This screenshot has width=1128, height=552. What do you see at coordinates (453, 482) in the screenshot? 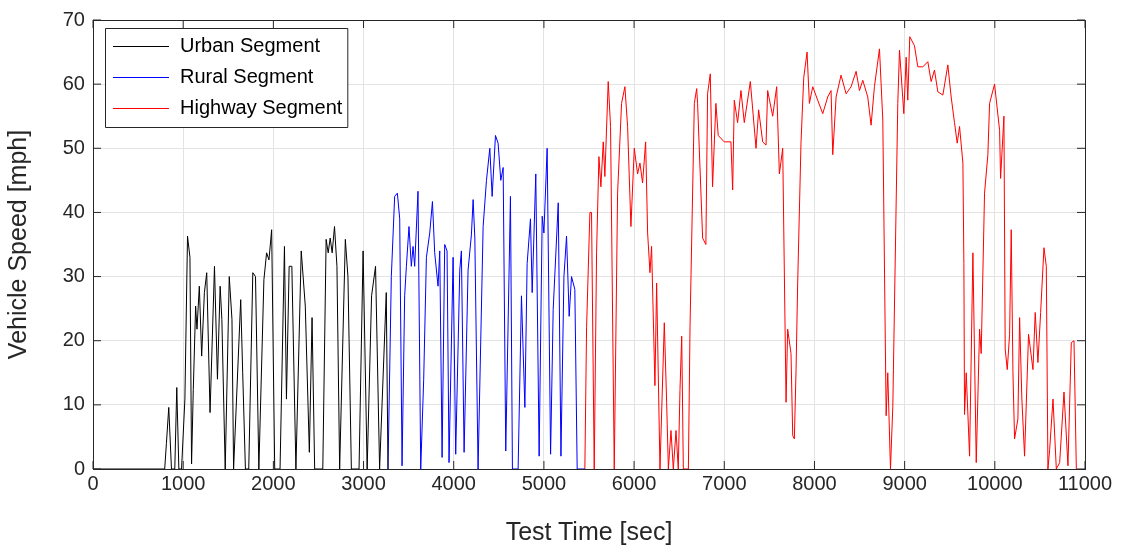
I see `x-tick-label: 4000` at bounding box center [453, 482].